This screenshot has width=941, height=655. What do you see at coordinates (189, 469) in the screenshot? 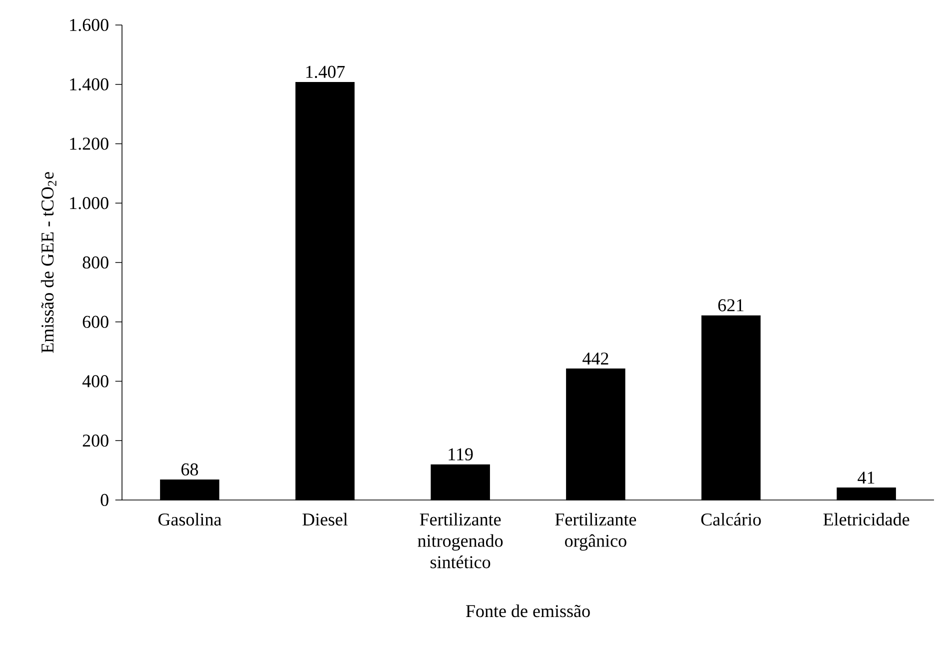
I see `data-label: 68` at bounding box center [189, 469].